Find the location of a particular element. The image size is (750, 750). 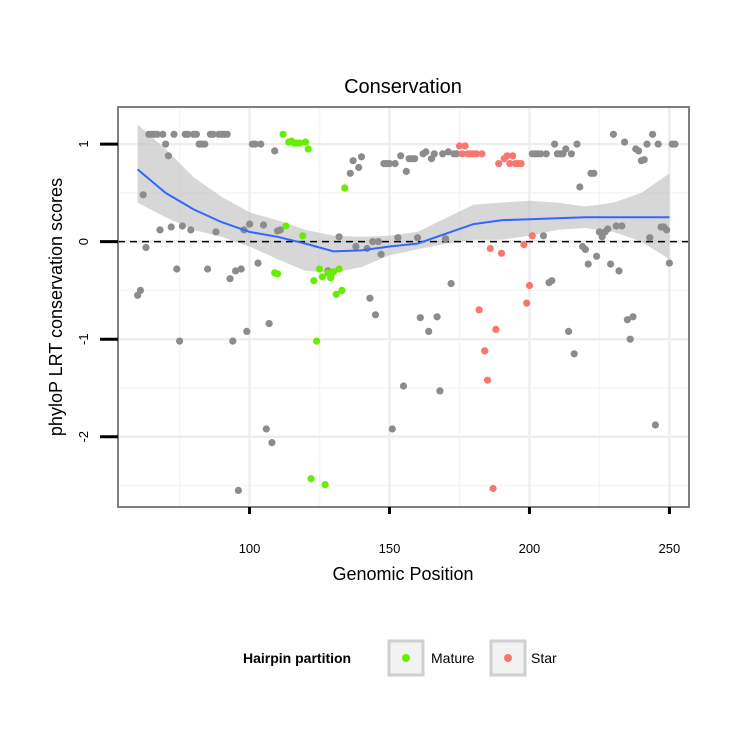

chart-title: Conservation is located at coordinates (403, 87).